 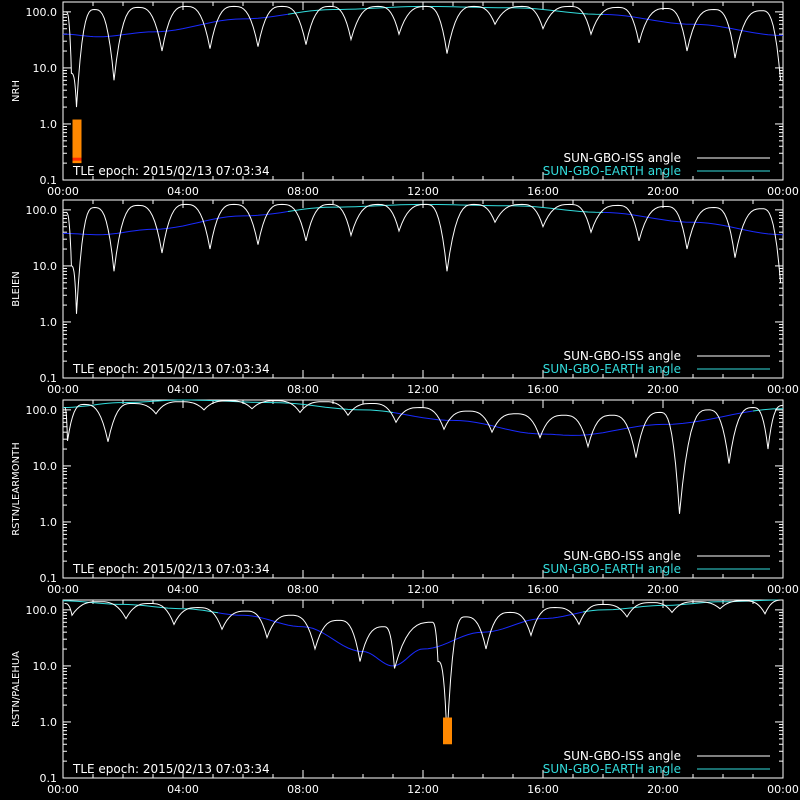 What do you see at coordinates (16, 689) in the screenshot?
I see `y-axis-label: RSTN/PALEHUA` at bounding box center [16, 689].